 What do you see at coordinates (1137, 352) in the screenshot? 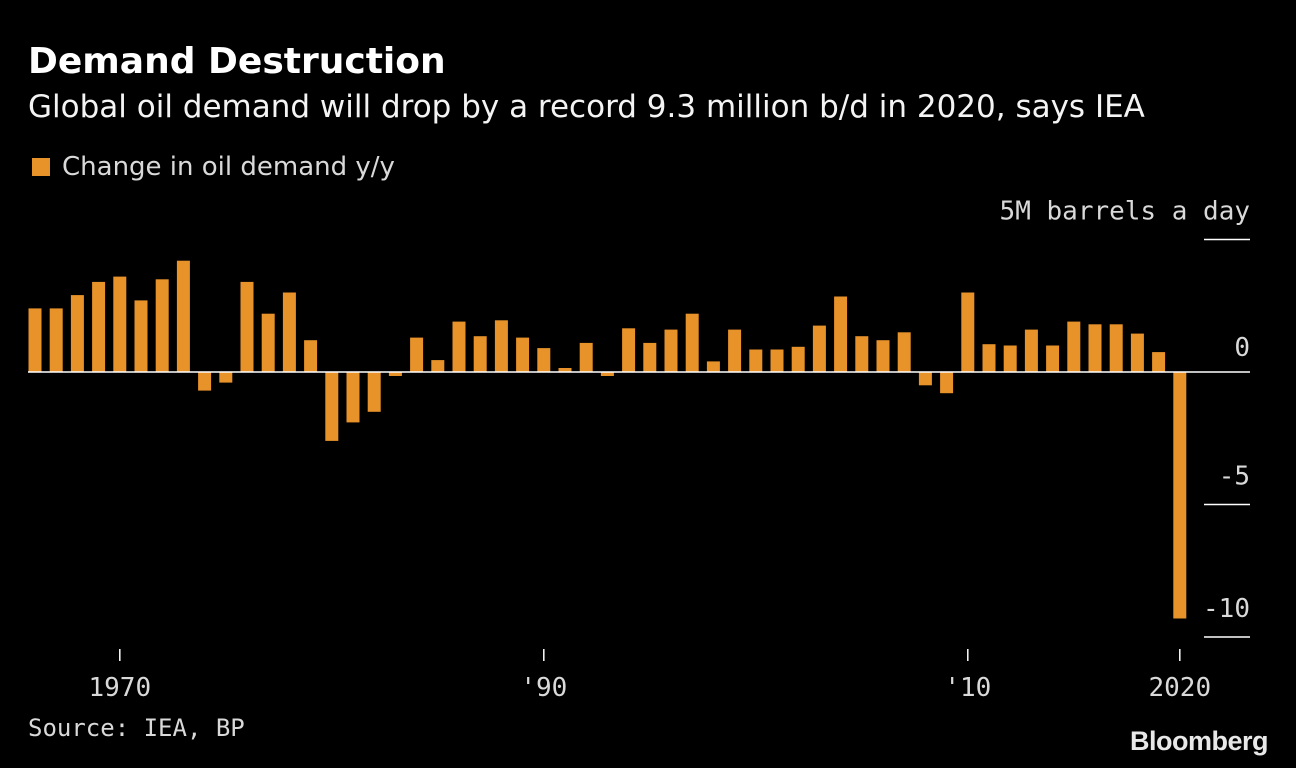
I see `bar-2018` at bounding box center [1137, 352].